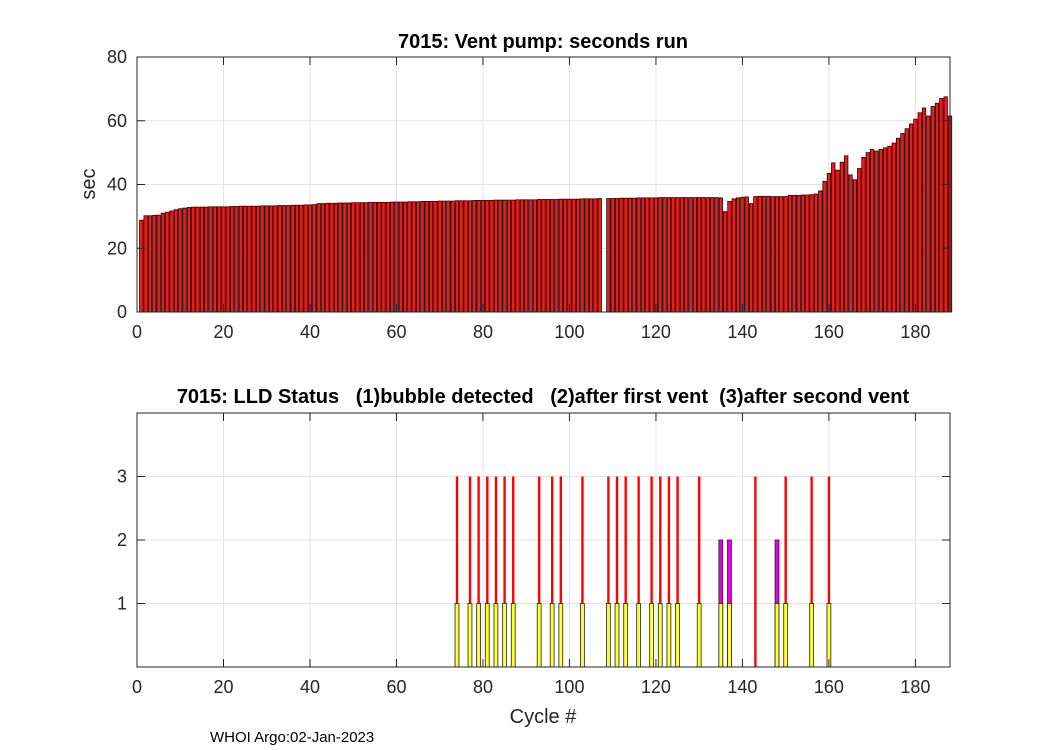 Image resolution: width=1050 pixels, height=750 pixels. Describe the element at coordinates (742, 332) in the screenshot. I see `vent-pump-xtick-label: 140` at that location.